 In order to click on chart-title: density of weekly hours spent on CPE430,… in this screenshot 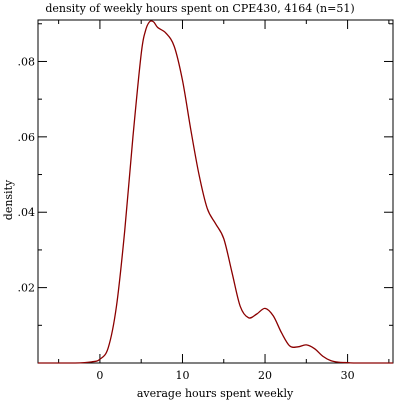, I will do `click(199, 8)`.